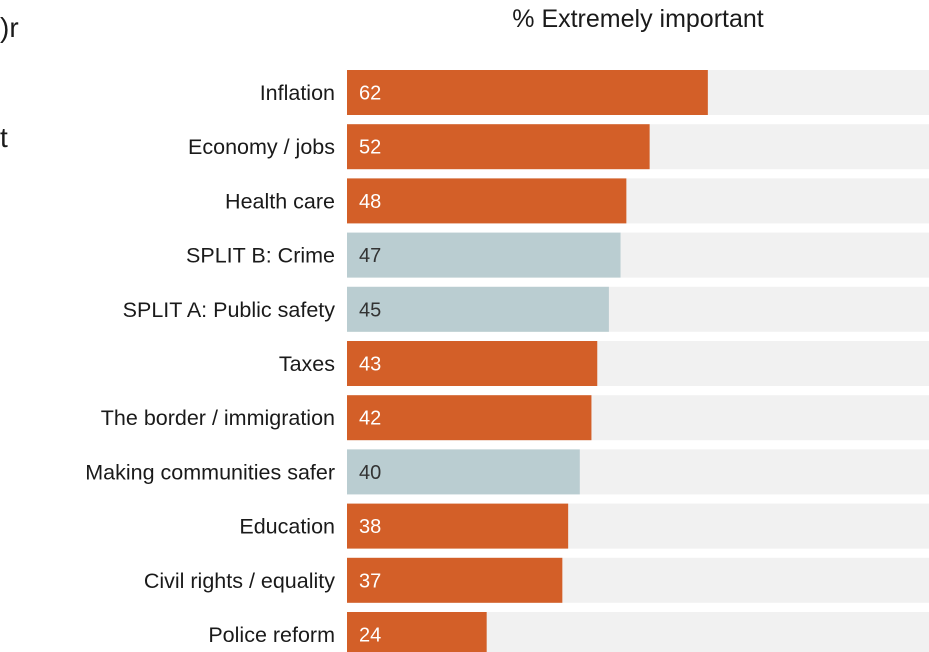 The image size is (929, 652). What do you see at coordinates (370, 148) in the screenshot?
I see `value-label-economy-jobs: 52` at bounding box center [370, 148].